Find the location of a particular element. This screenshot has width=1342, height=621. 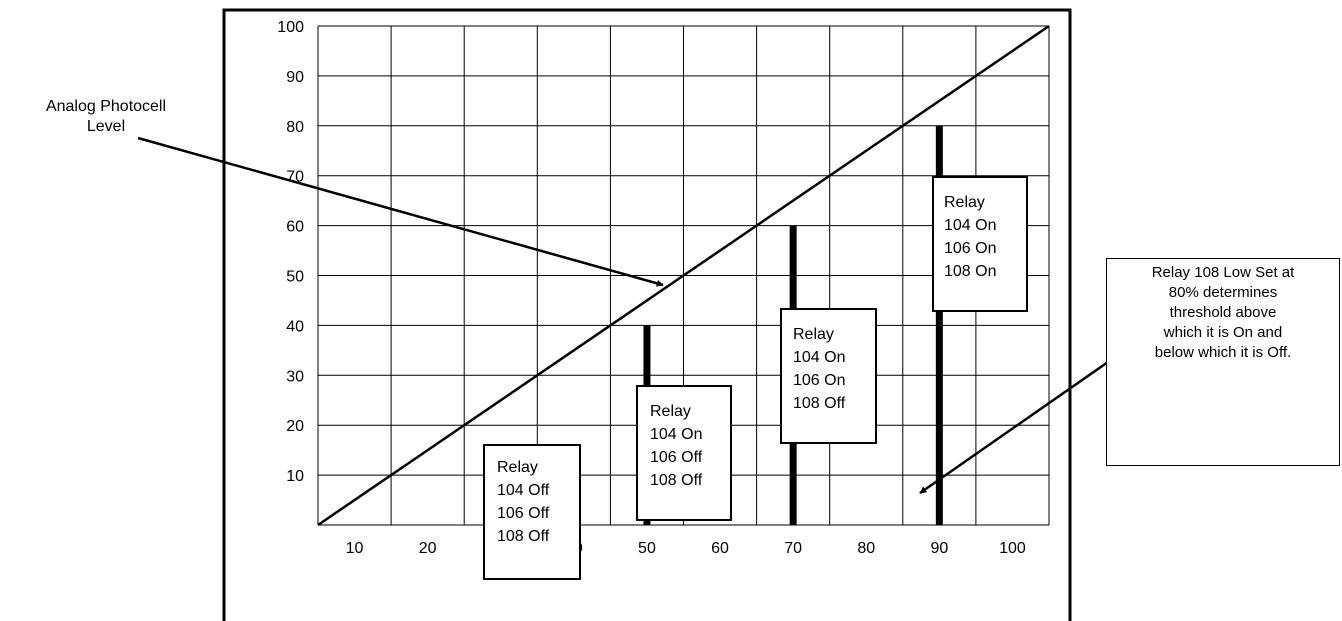

relay-box-1-line-3: 106 Off is located at coordinates (523, 513).